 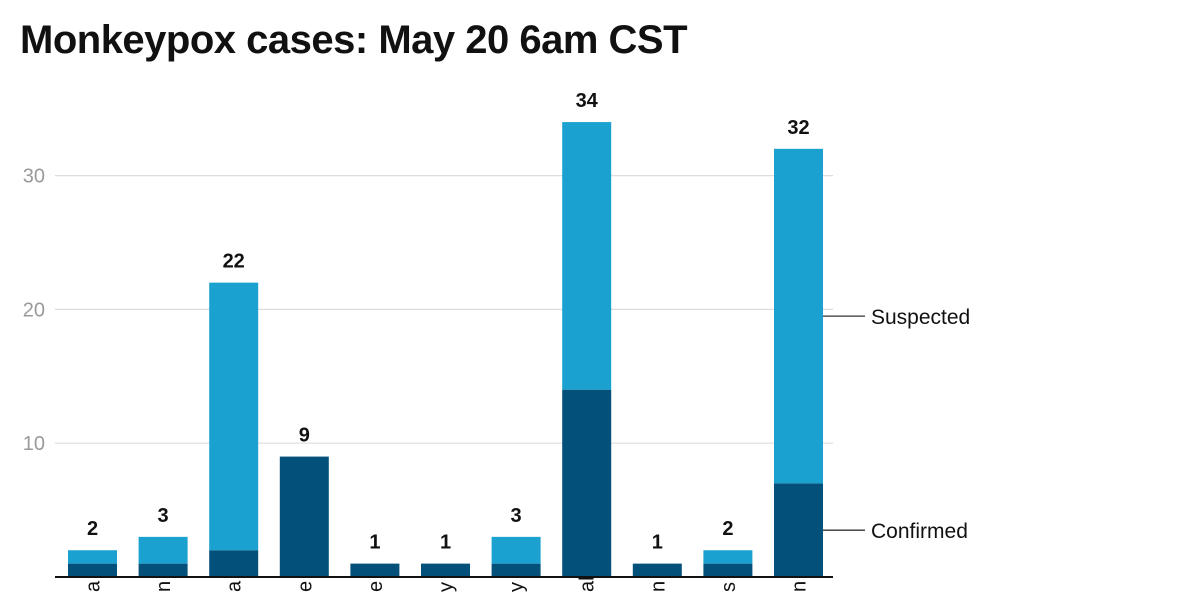 I want to click on legend-label-confirmed: Confirmed, so click(x=919, y=531).